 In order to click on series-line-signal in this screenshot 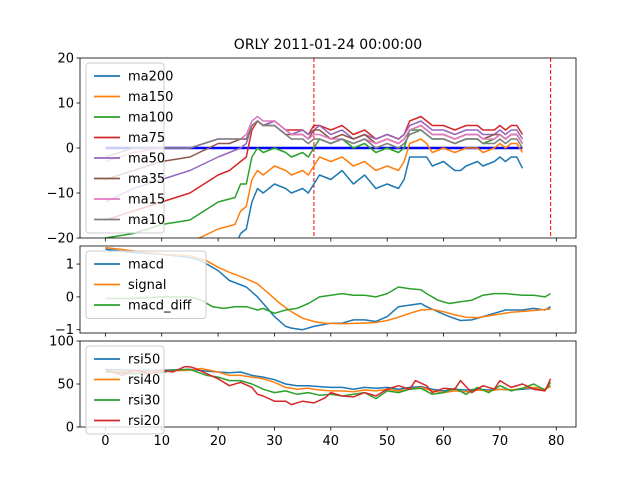, I will do `click(328, 285)`.